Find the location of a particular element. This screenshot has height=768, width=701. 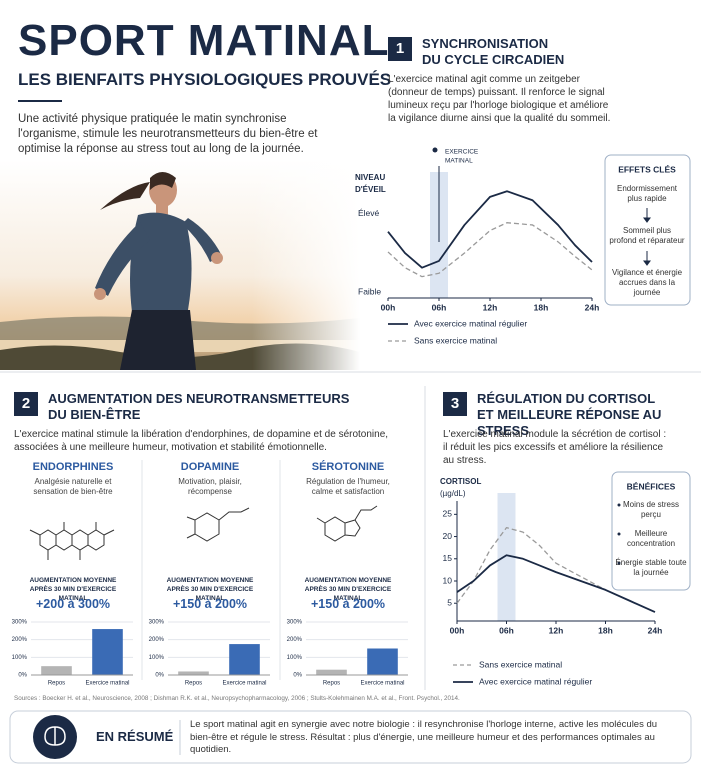

y-axis-label: CORTISOL is located at coordinates (460, 481).